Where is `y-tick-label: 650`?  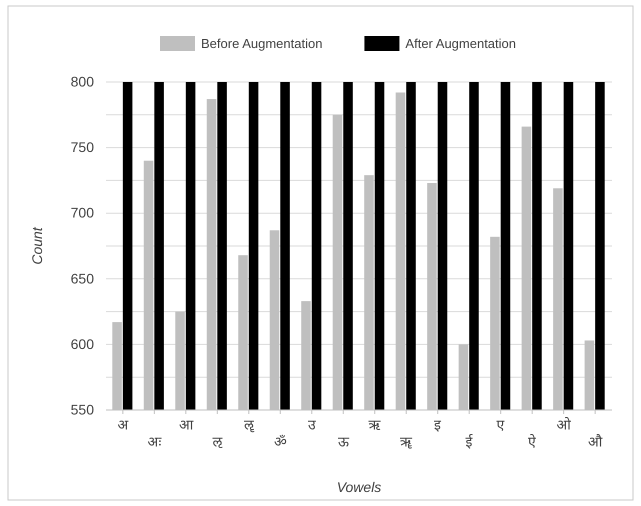
y-tick-label: 650 is located at coordinates (82, 278).